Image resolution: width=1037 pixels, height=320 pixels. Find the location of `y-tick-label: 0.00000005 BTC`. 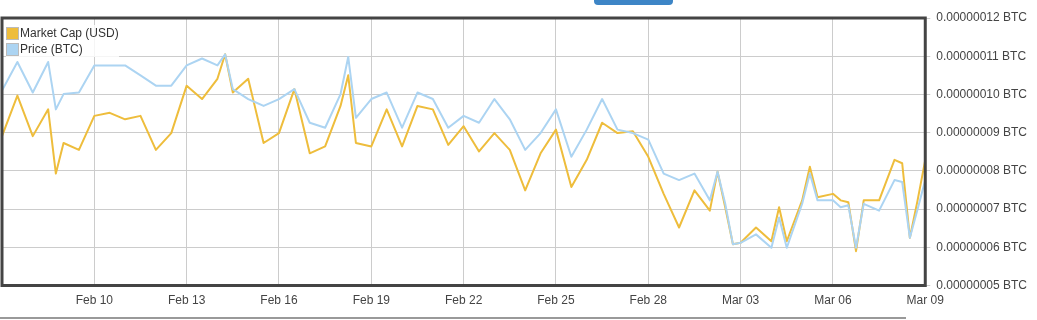

y-tick-label: 0.00000005 BTC is located at coordinates (982, 284).